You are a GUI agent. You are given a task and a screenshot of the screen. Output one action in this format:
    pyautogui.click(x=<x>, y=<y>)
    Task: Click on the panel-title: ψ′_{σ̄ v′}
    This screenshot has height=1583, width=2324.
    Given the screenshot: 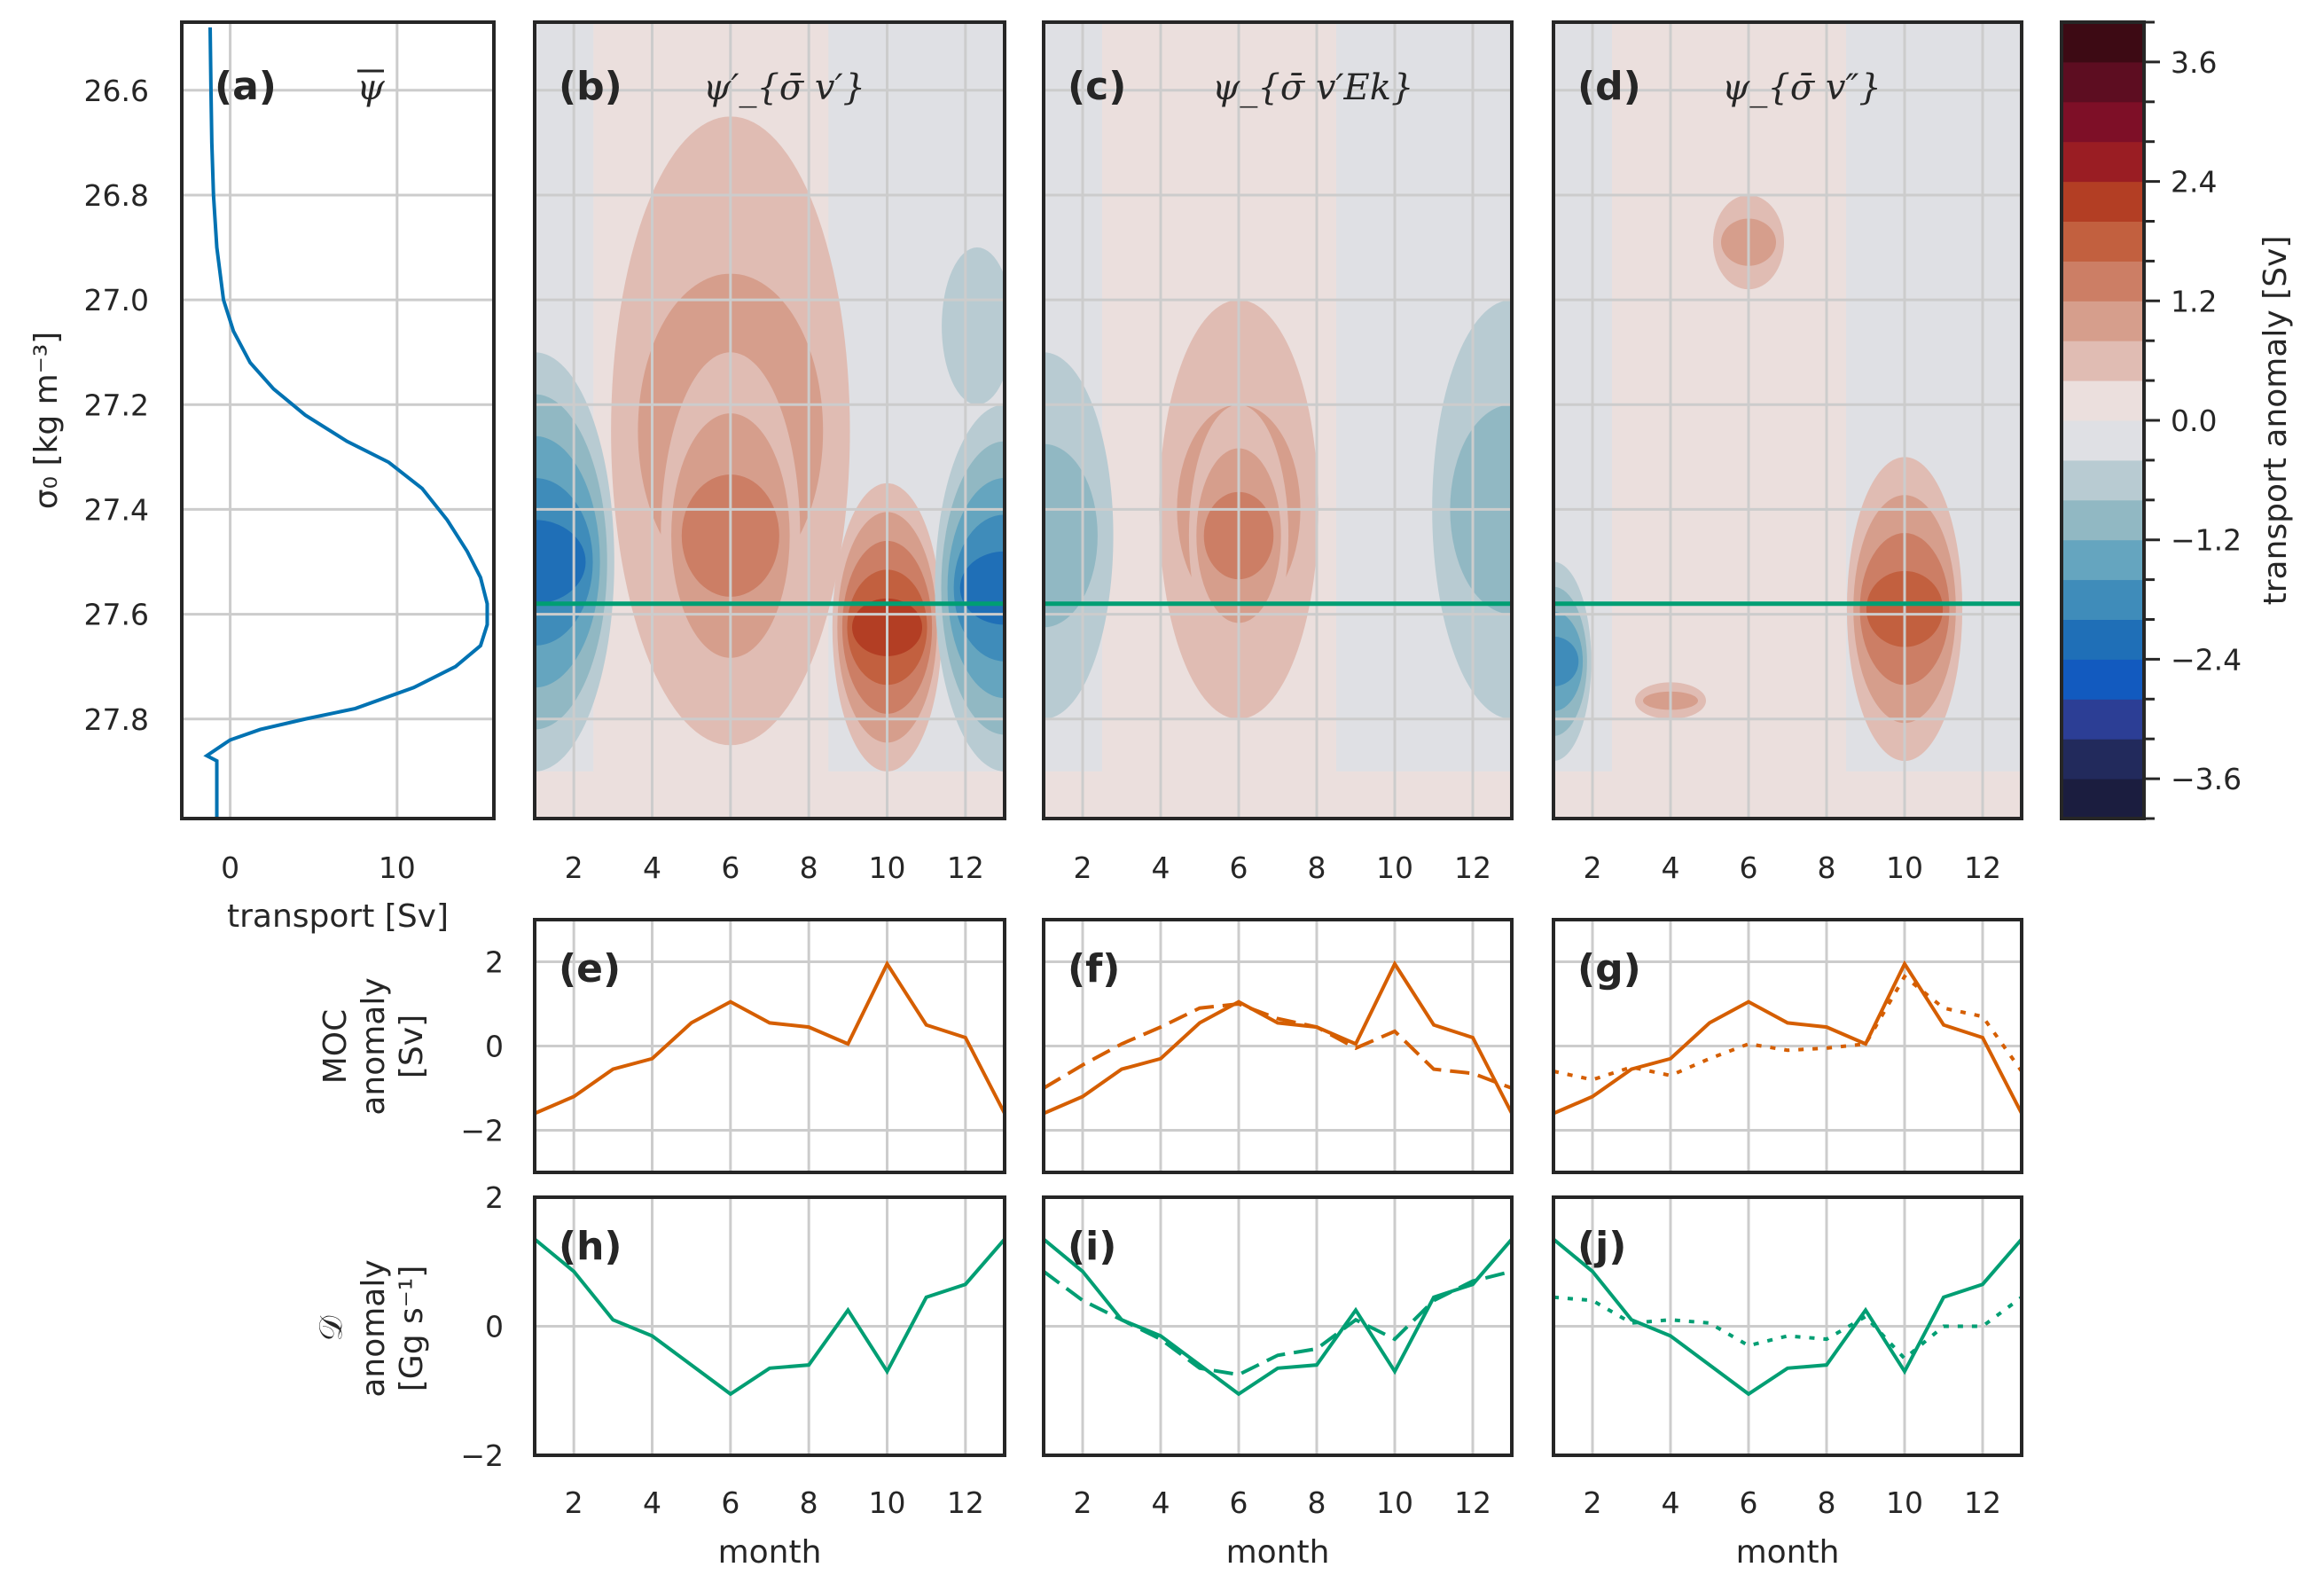 What is the action you would take?
    pyautogui.click(x=784, y=87)
    